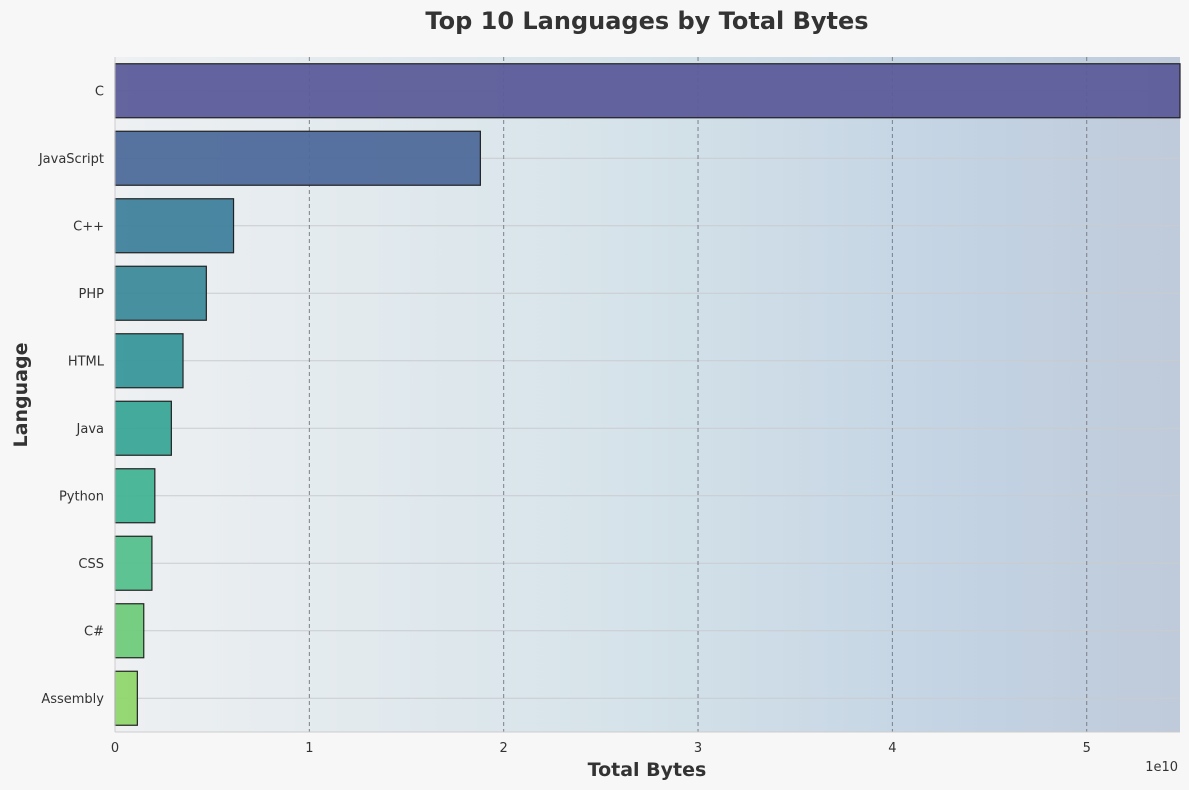  What do you see at coordinates (892, 748) in the screenshot?
I see `x-tick-label: 4` at bounding box center [892, 748].